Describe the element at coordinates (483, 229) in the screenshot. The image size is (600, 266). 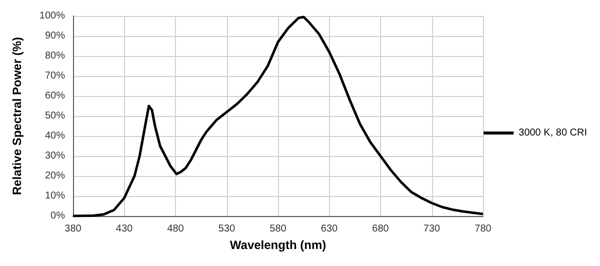
I see `x-tick-label: 780` at that location.